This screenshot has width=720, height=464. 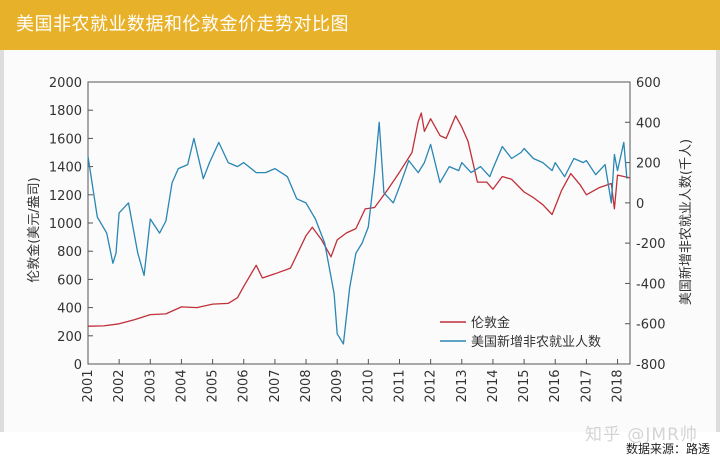 What do you see at coordinates (34, 230) in the screenshot?
I see `left-axis-label: 伦敦金(美元/盎司)` at bounding box center [34, 230].